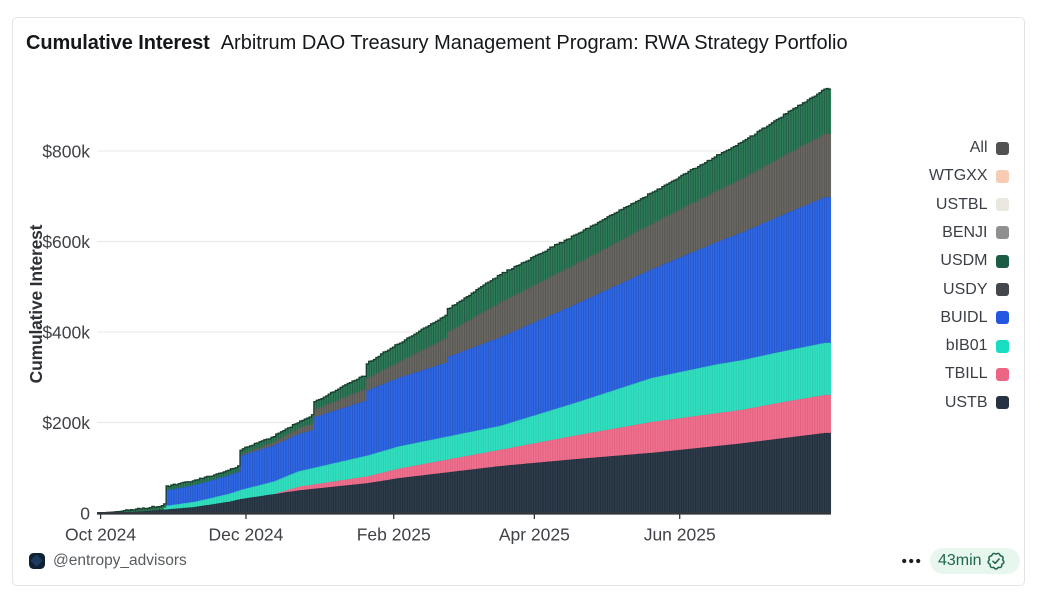 This screenshot has width=1039, height=603. Describe the element at coordinates (394, 535) in the screenshot. I see `svg-text: Feb 2025` at that location.